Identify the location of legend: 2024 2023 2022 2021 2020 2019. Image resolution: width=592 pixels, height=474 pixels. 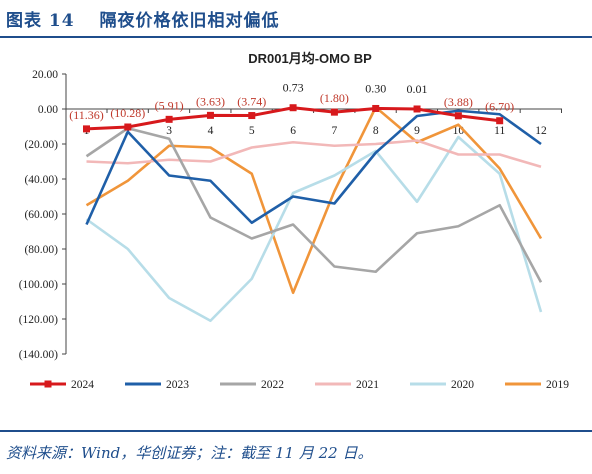
(299, 385).